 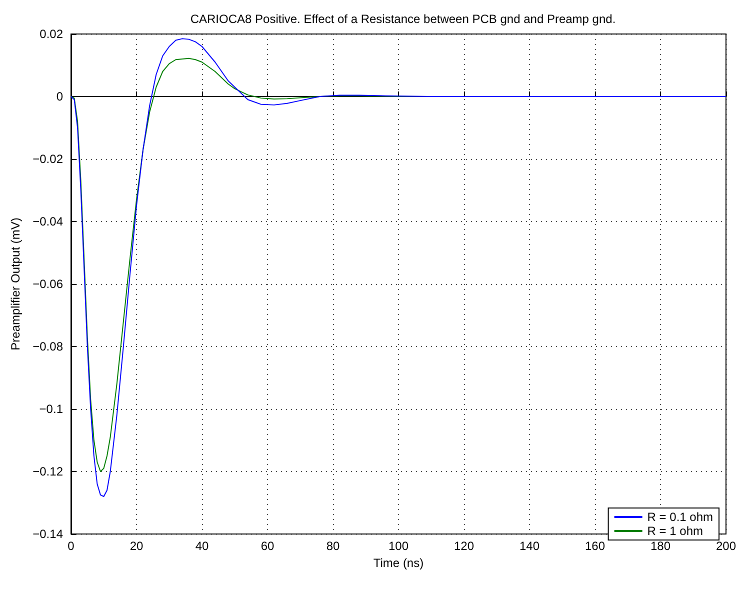 What do you see at coordinates (398, 563) in the screenshot?
I see `x-axis-title: Time (ns)` at bounding box center [398, 563].